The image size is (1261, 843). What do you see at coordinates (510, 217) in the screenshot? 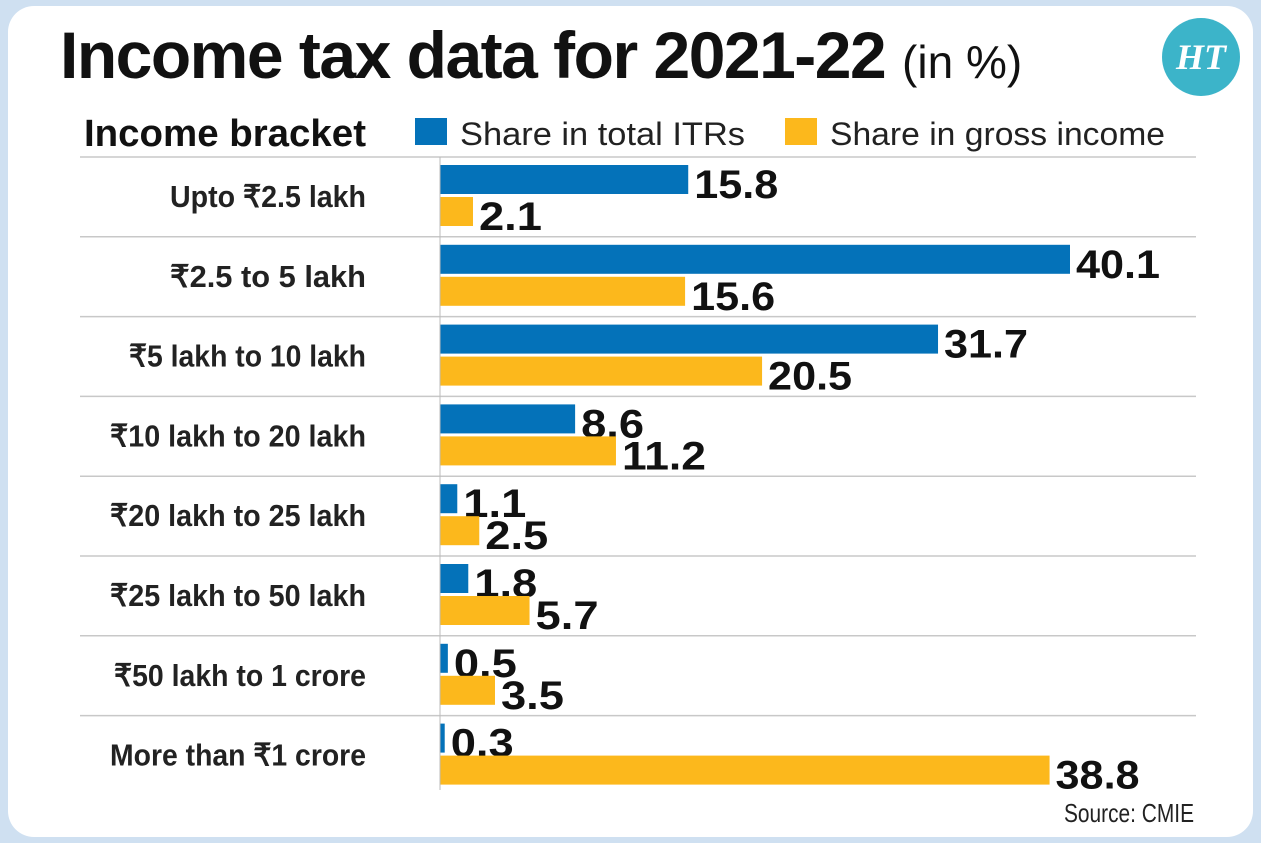
I see `data-label-income: 2.1` at bounding box center [510, 217].